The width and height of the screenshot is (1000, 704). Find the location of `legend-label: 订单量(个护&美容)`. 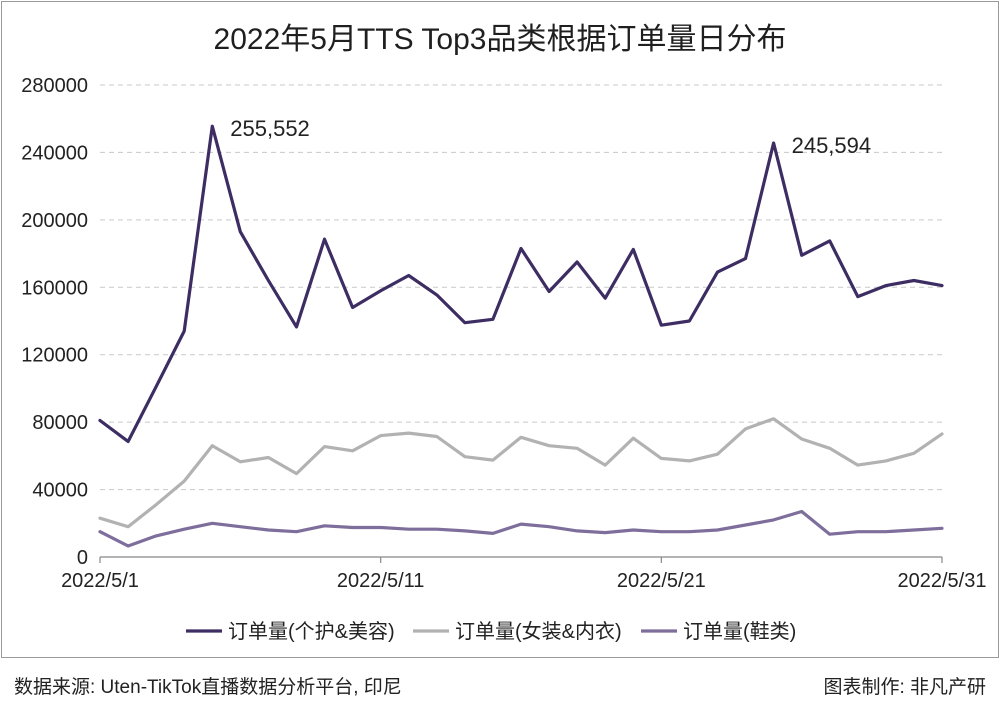

legend-label: 订单量(个护&美容) is located at coordinates (311, 631).